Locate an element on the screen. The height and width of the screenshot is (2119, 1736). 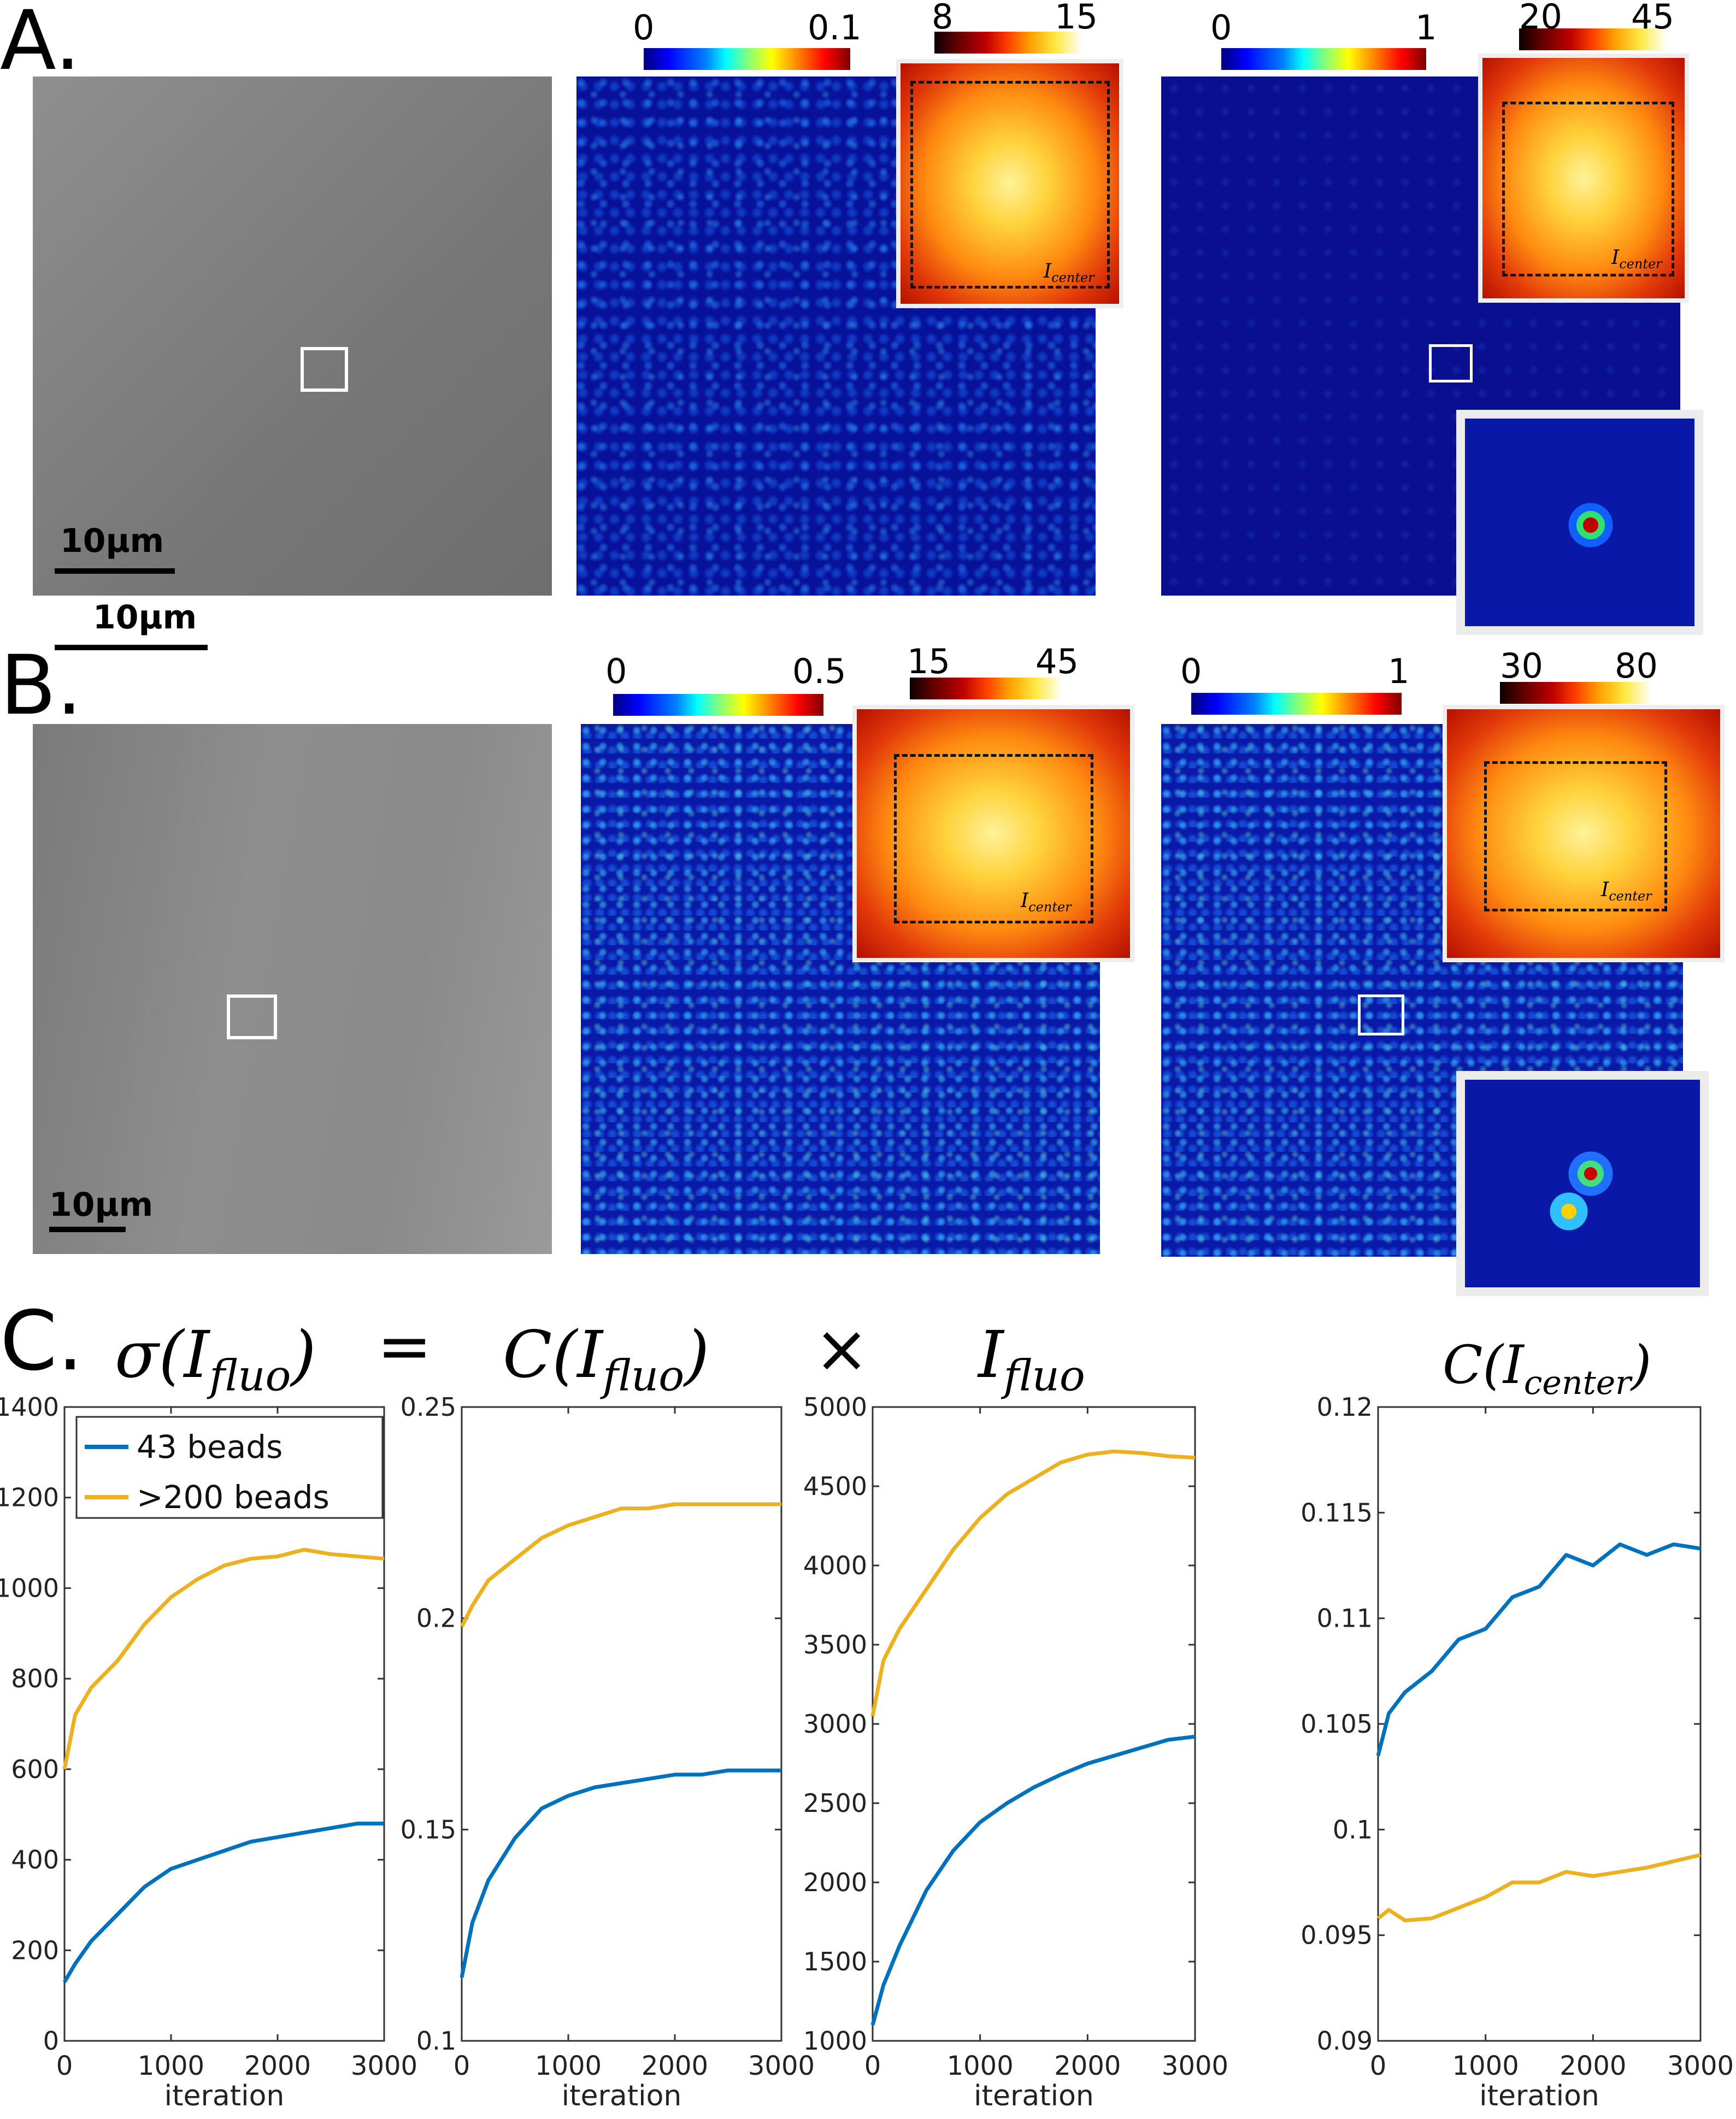
y-tick-label: 200 is located at coordinates (35, 1950).